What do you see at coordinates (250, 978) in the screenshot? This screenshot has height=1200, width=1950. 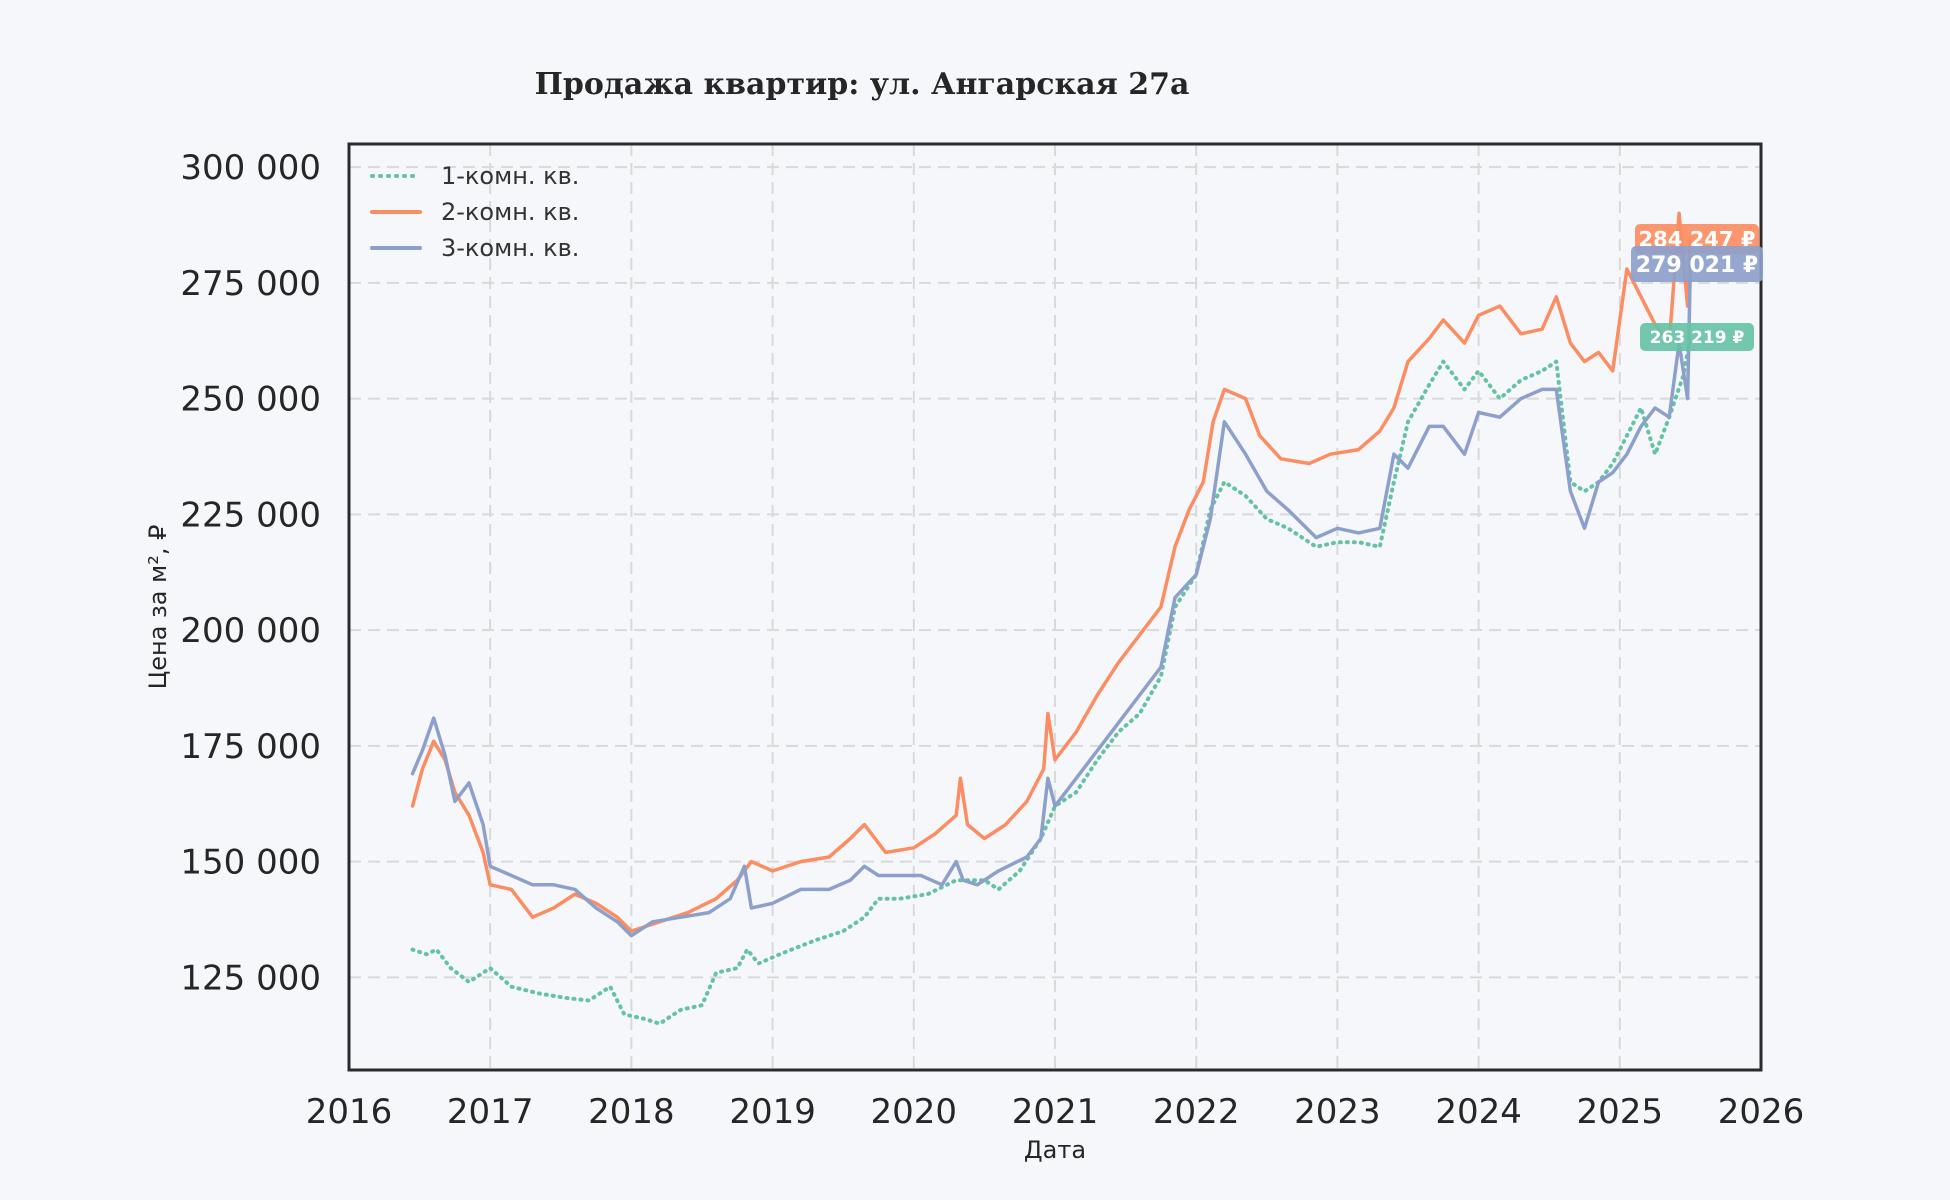 I see `y-tick-label: 125 000` at bounding box center [250, 978].